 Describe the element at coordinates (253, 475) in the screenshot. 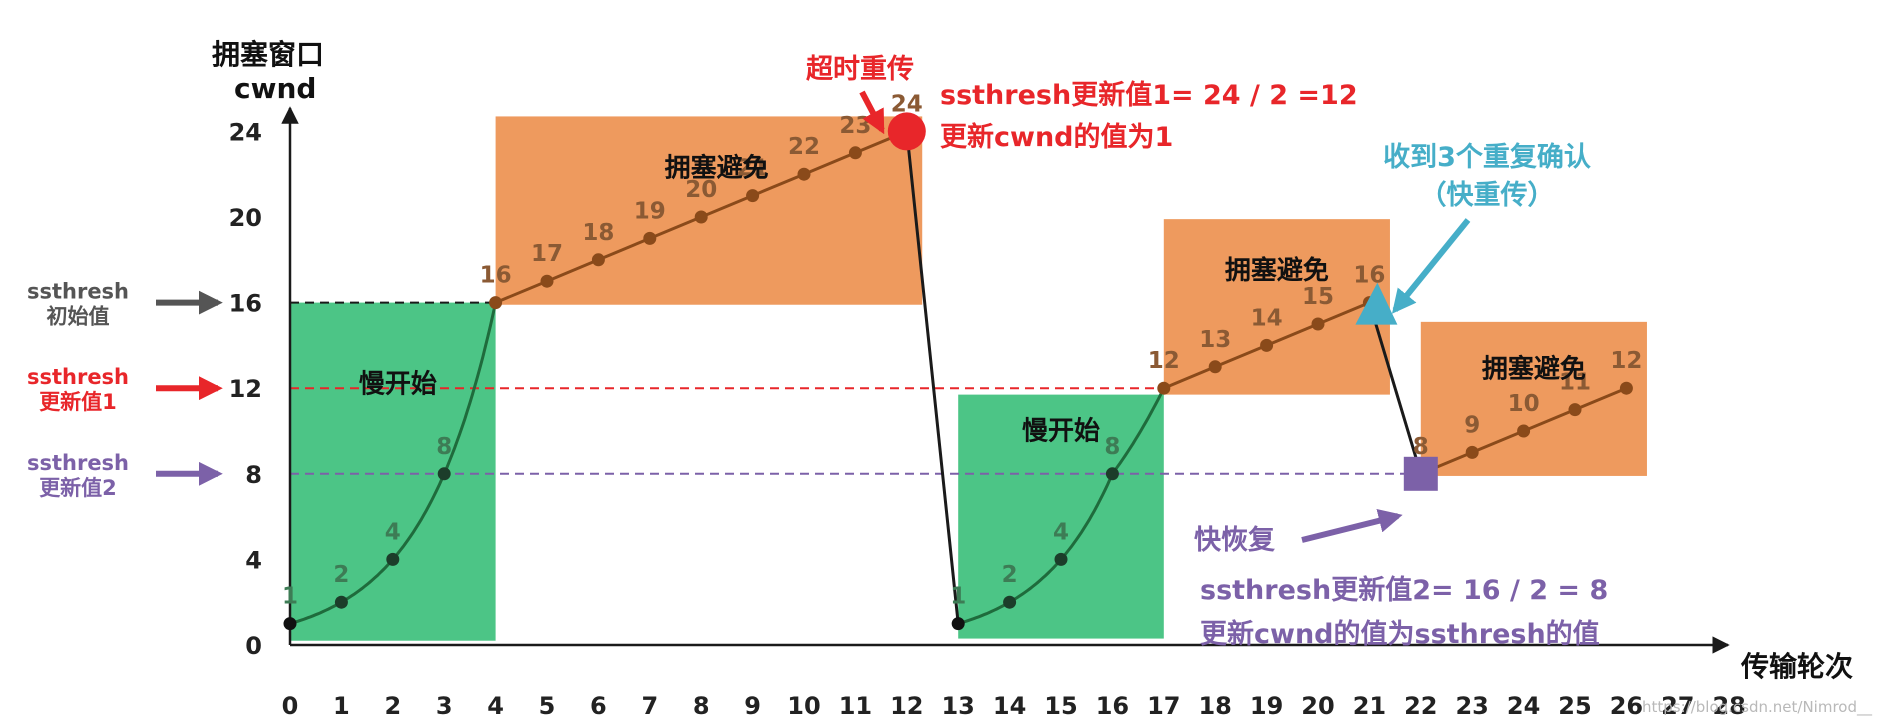

I see `y-tick-label: 8` at that location.